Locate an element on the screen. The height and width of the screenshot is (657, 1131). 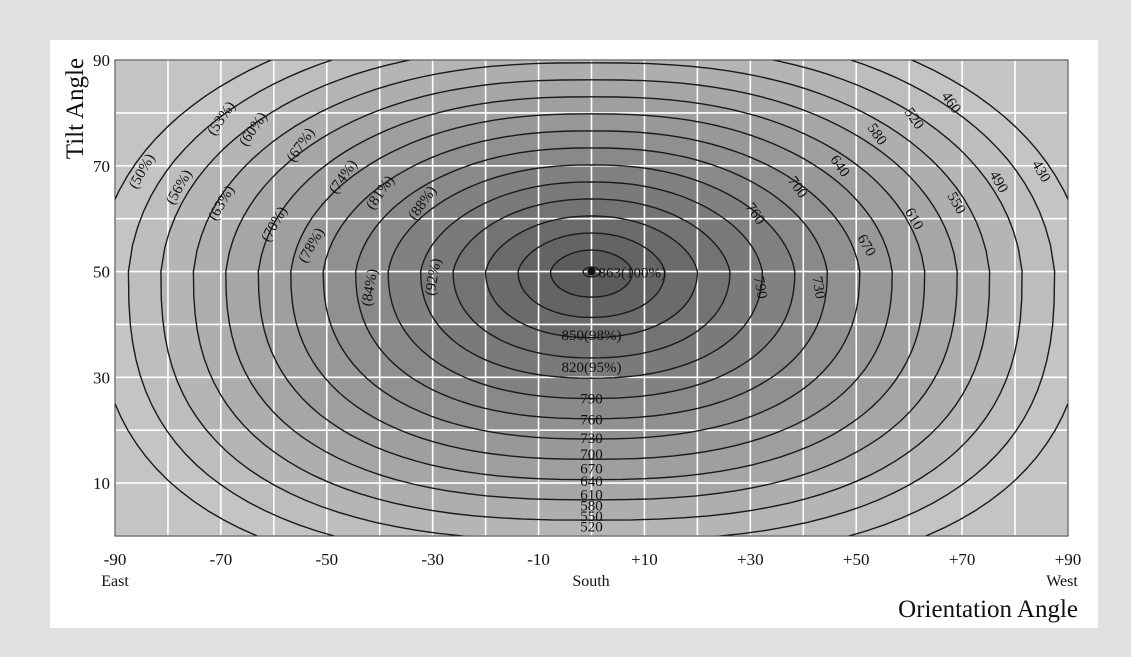
contour-label: 670 is located at coordinates (591, 469).